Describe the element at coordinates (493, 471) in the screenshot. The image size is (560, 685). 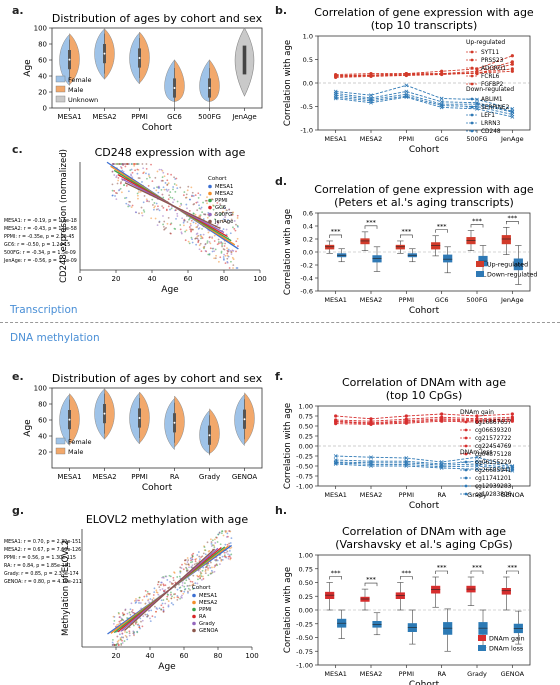
I see `legend-label: cg26685941` at that location.